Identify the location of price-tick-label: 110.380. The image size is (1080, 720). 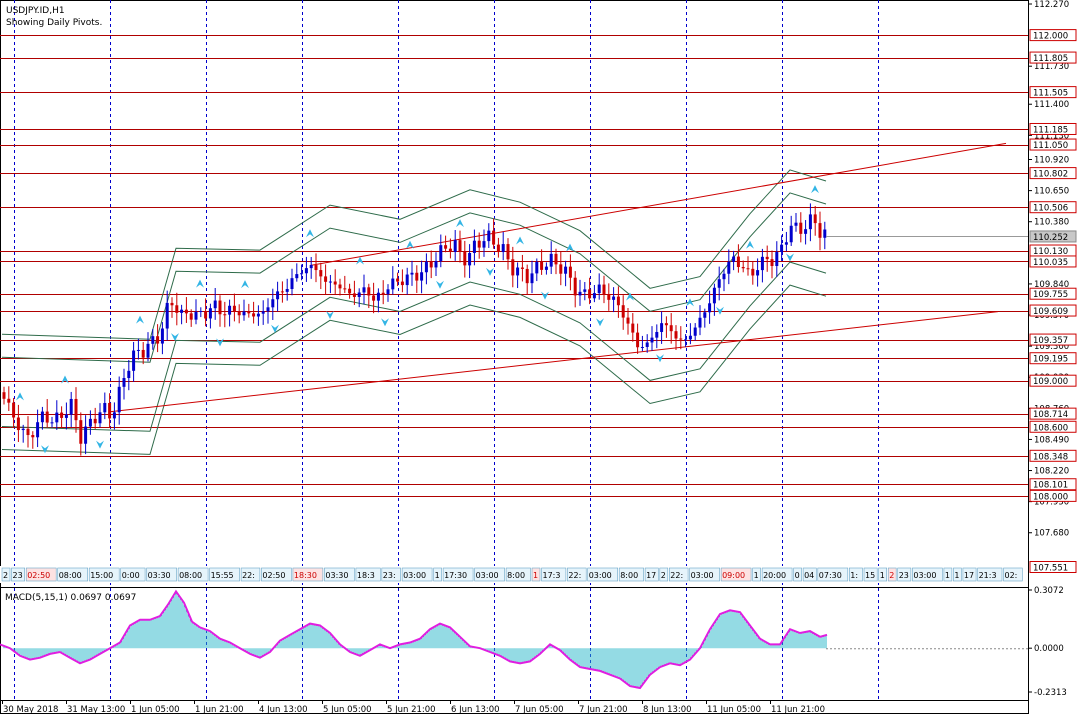
(1051, 223).